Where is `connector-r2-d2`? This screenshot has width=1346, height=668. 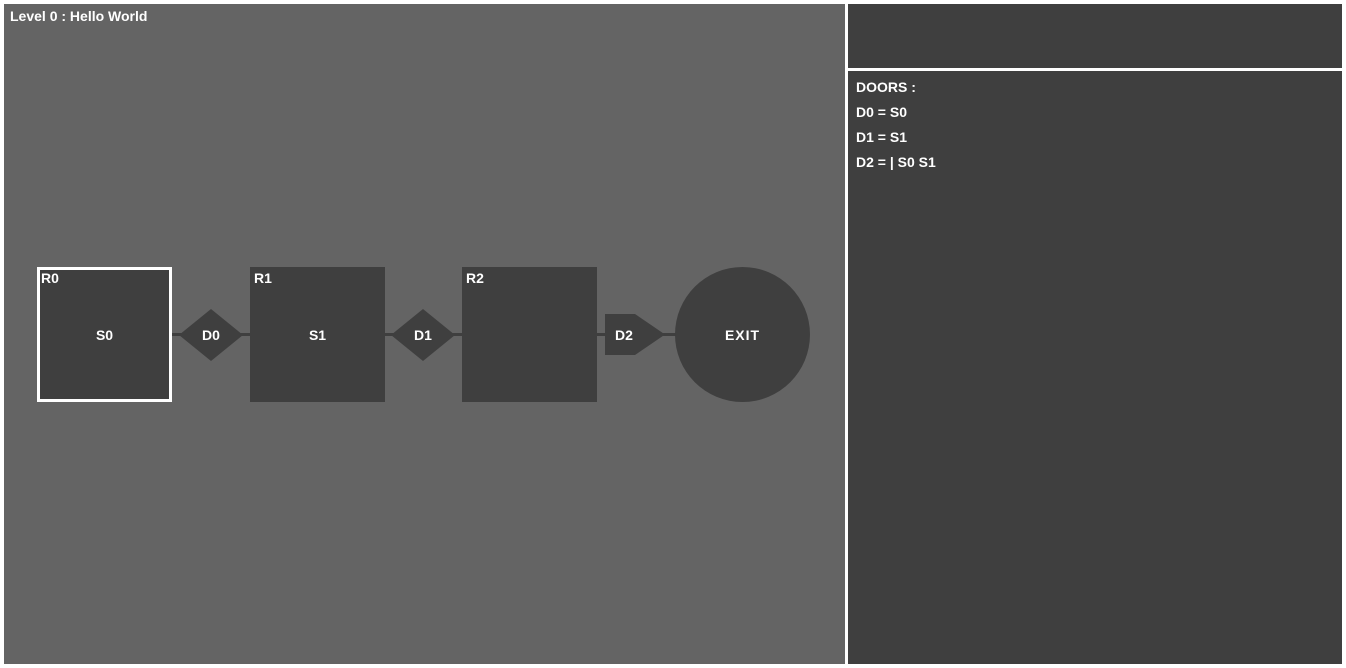
connector-r2-d2 is located at coordinates (601, 334).